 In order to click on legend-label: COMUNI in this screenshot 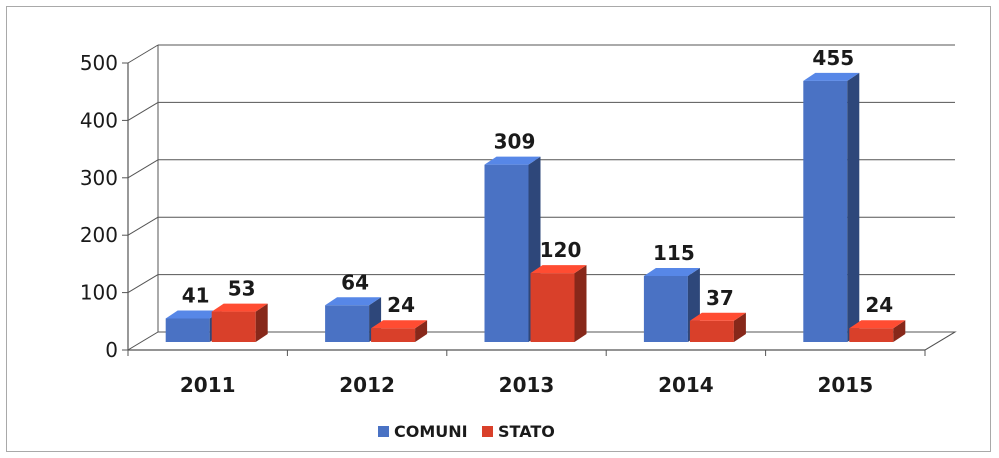, I will do `click(431, 431)`.